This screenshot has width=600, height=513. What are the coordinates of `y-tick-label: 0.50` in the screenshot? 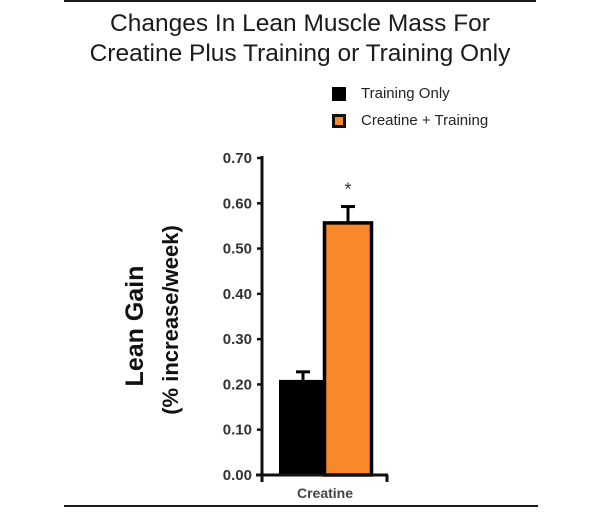 It's located at (237, 249).